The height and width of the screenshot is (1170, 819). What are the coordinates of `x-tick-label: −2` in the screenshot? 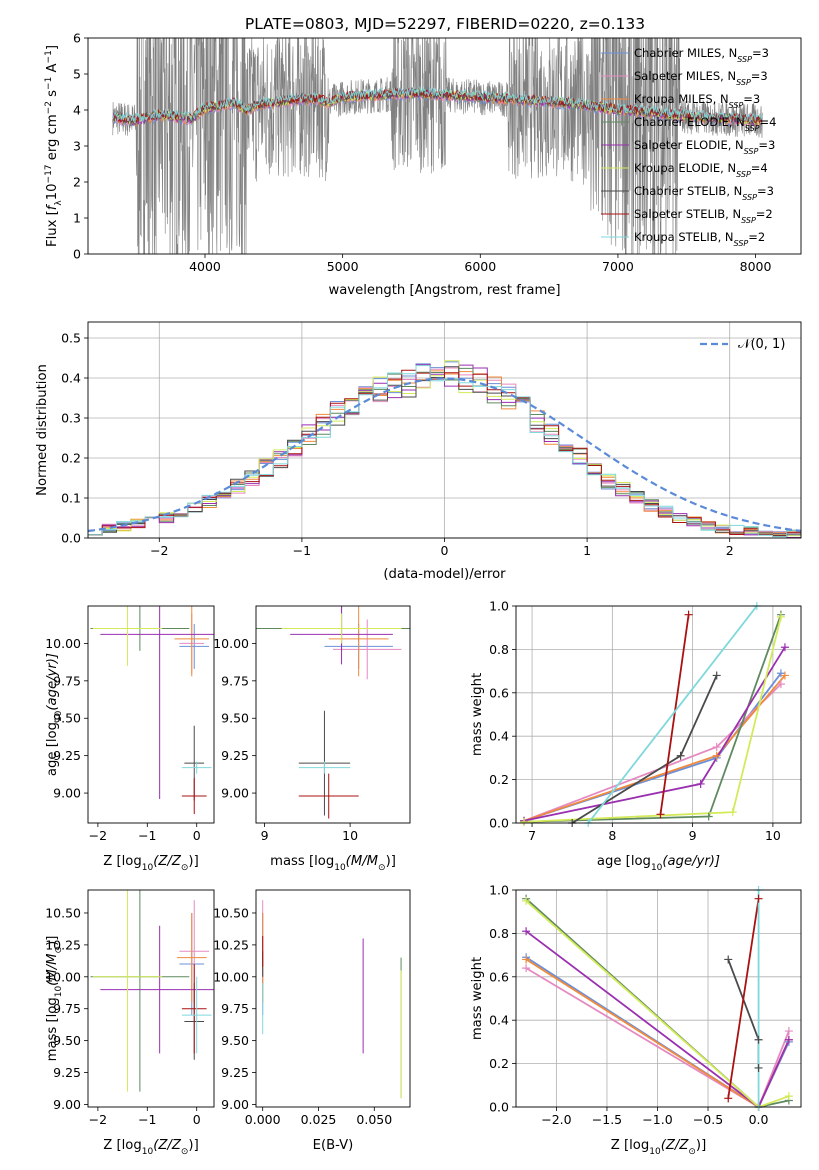 It's located at (159, 550).